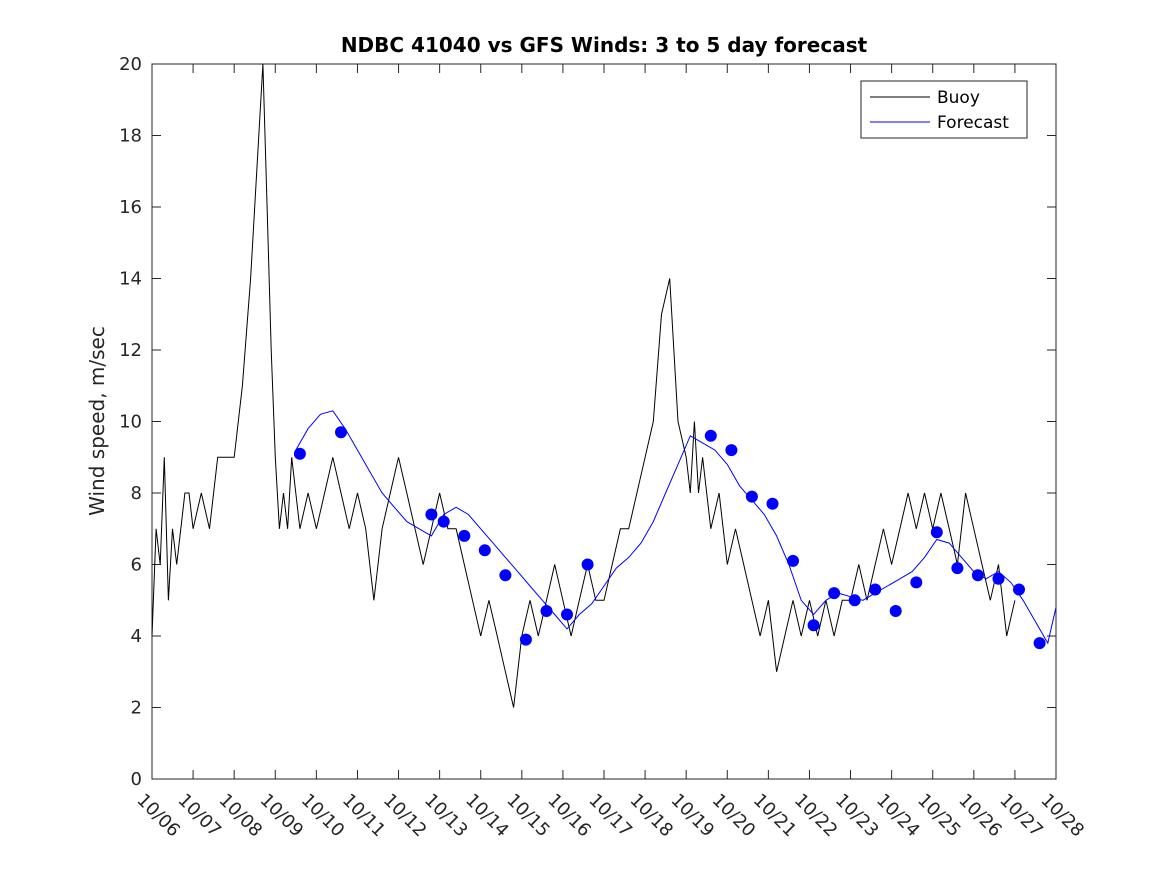 The image size is (1167, 875). Describe the element at coordinates (241, 816) in the screenshot. I see `x-tick-label: 10/08` at that location.